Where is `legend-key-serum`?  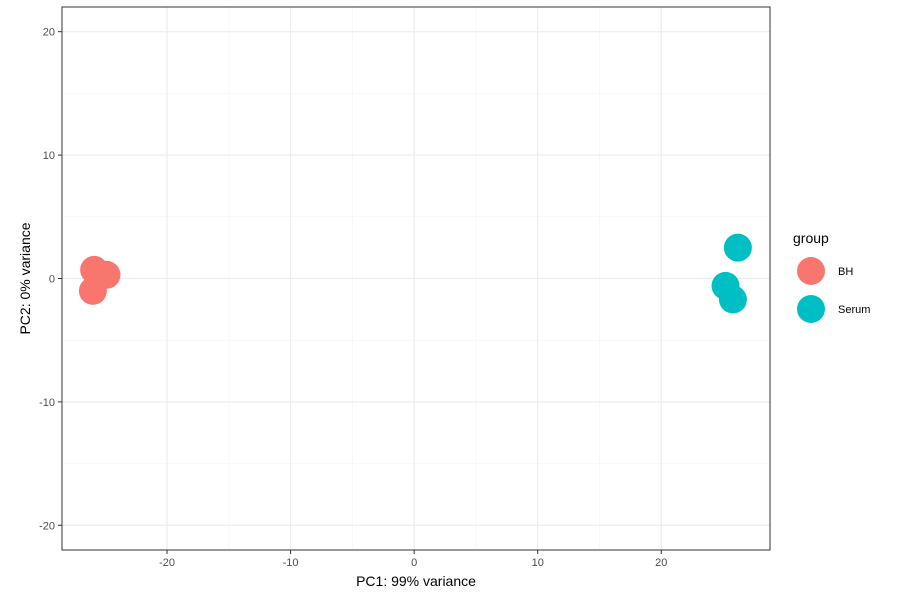
legend-key-serum is located at coordinates (811, 309).